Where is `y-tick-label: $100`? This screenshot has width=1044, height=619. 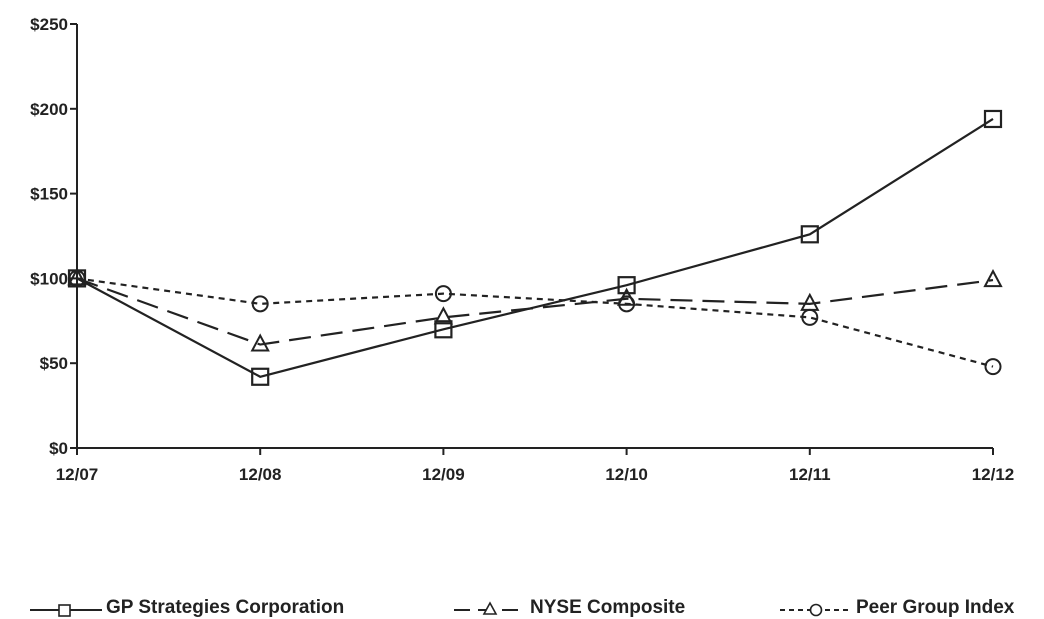 y-tick-label: $100 is located at coordinates (49, 278).